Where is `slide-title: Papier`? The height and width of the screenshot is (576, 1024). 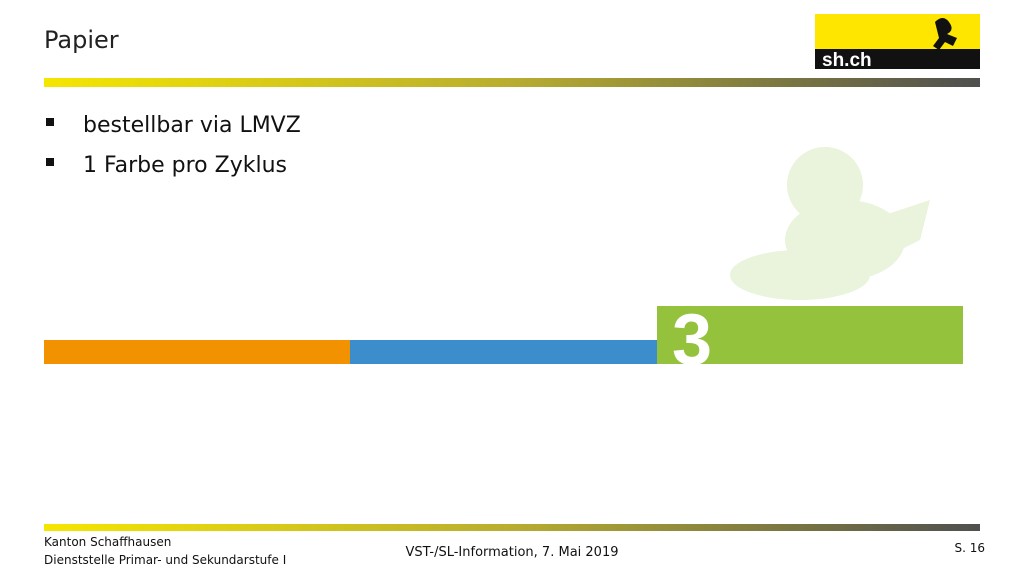
slide-title: Papier is located at coordinates (81, 40).